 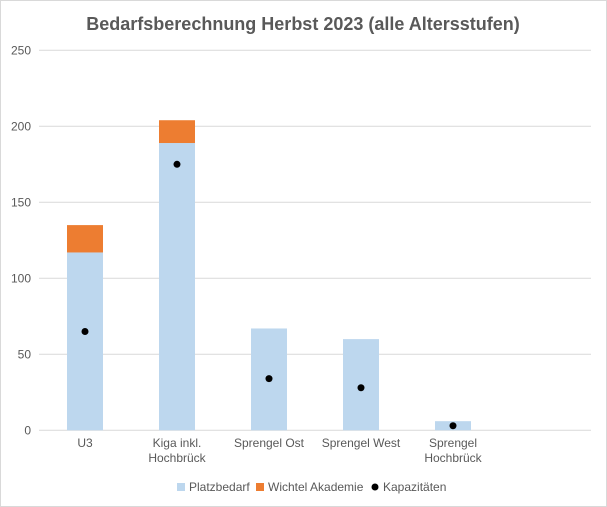 What do you see at coordinates (85, 443) in the screenshot?
I see `x-tick-label: U3` at bounding box center [85, 443].